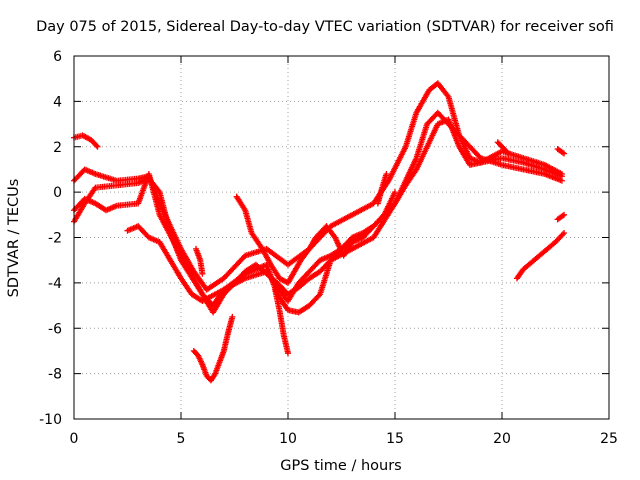 This screenshot has width=640, height=480. I want to click on y-tick-label: 4, so click(57, 102).